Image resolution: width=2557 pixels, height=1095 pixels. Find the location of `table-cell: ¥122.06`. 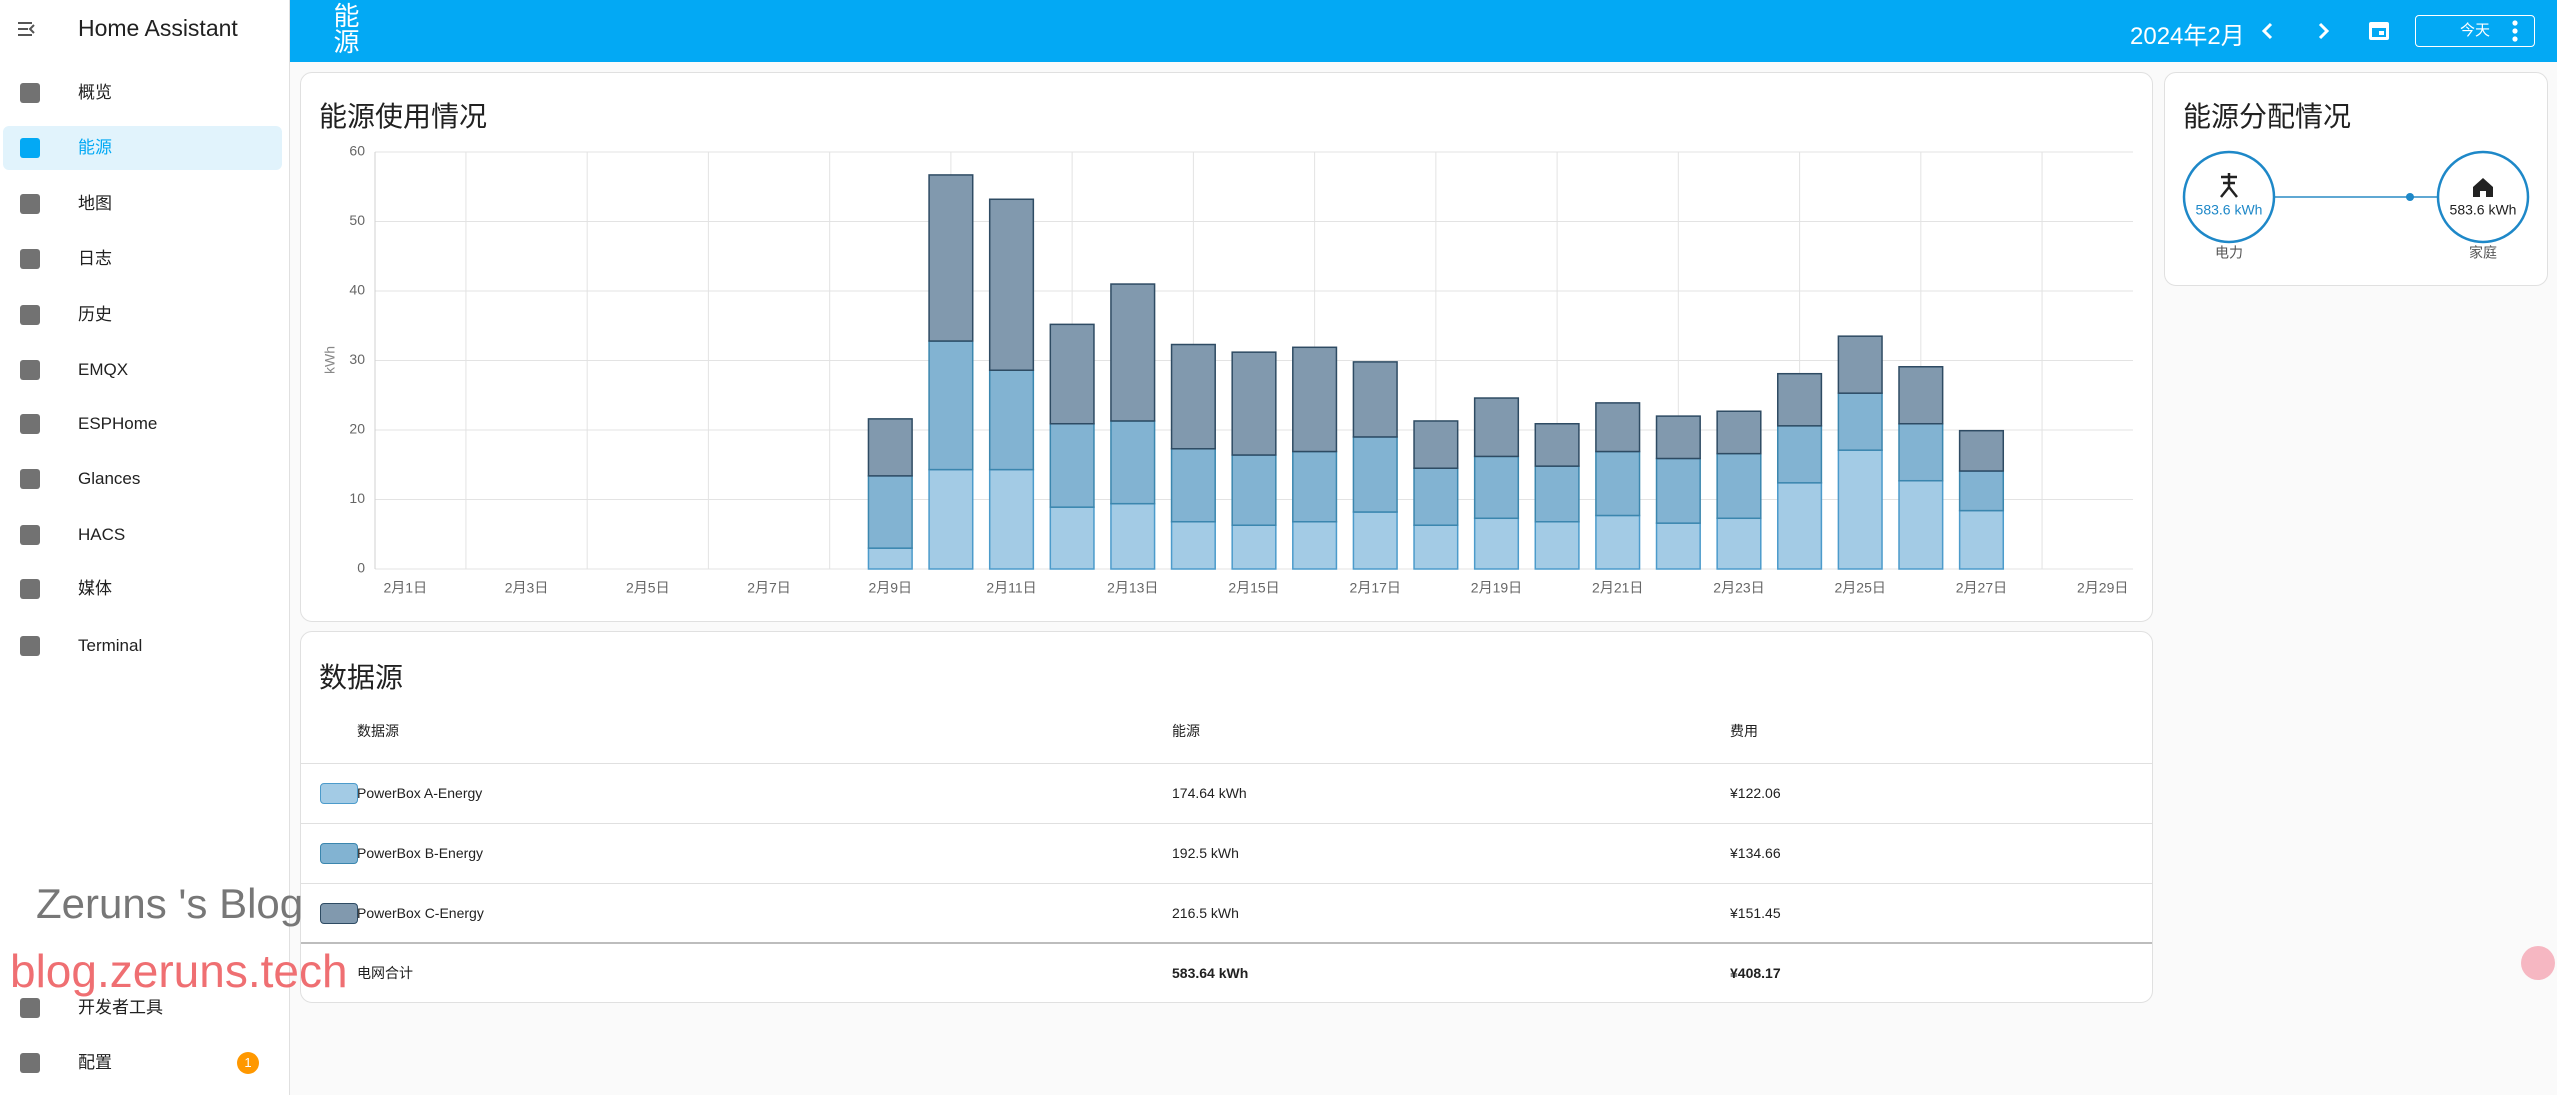

table-cell: ¥122.06 is located at coordinates (1755, 793).